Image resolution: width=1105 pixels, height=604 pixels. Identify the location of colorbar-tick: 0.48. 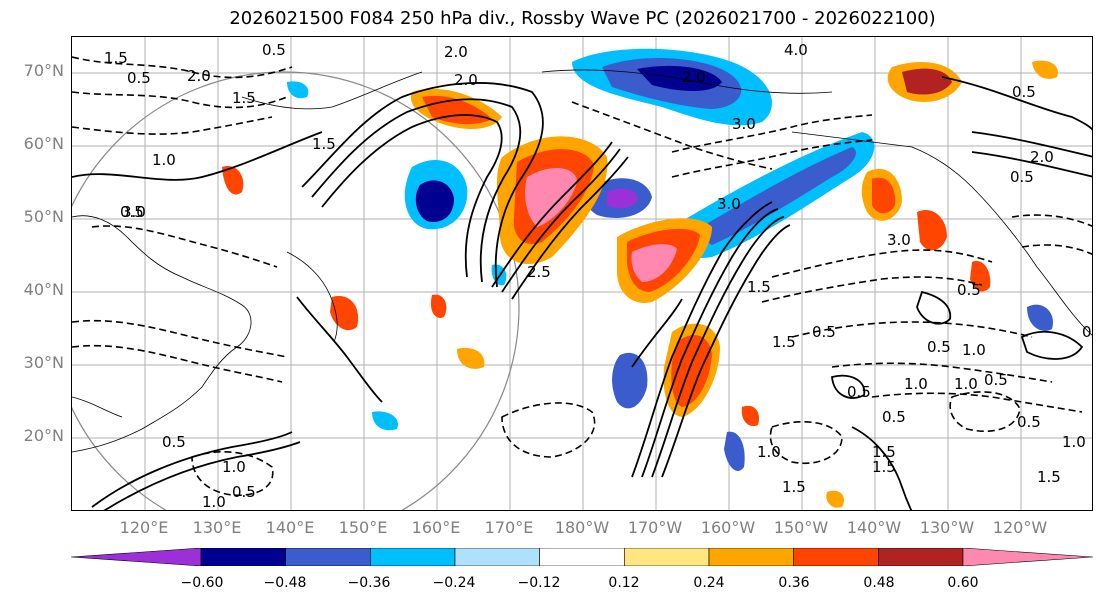
(879, 583).